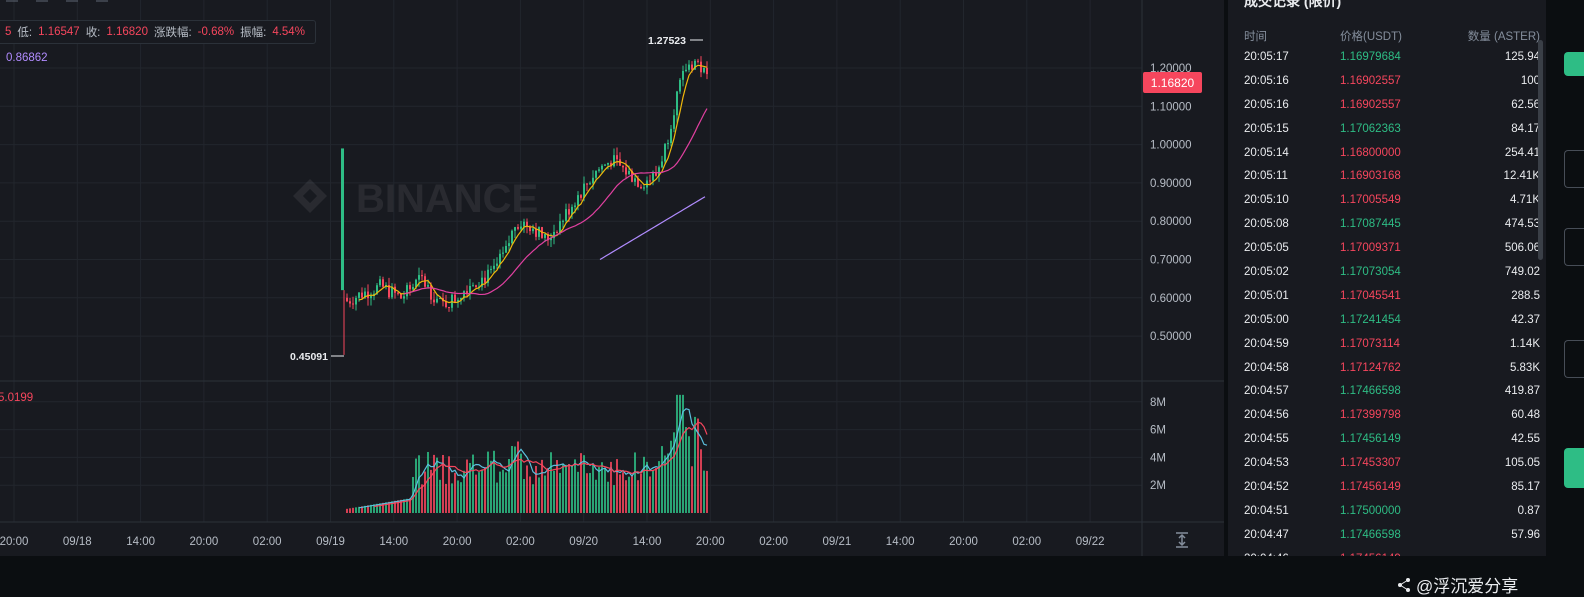 Image resolution: width=1584 pixels, height=597 pixels. Describe the element at coordinates (1540, 150) in the screenshot. I see `trade-list-scrollbar` at that location.